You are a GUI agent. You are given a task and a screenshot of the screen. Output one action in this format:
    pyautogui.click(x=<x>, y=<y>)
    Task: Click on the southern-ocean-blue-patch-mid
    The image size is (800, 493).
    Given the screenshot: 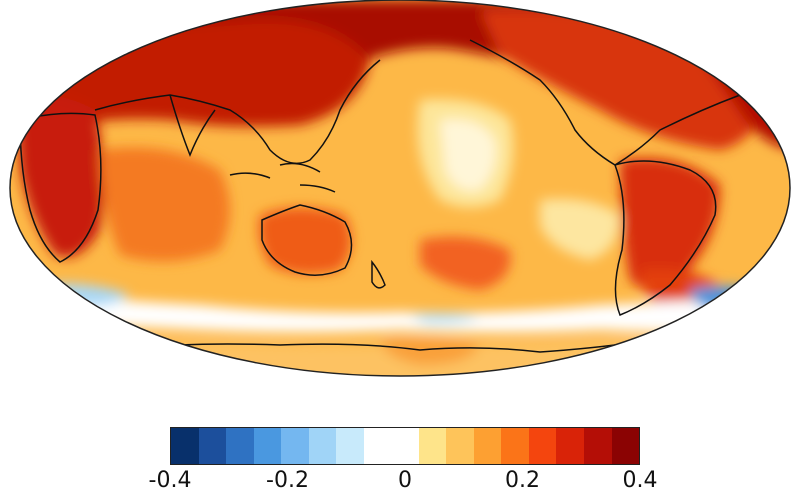 What is the action you would take?
    pyautogui.click(x=445, y=319)
    